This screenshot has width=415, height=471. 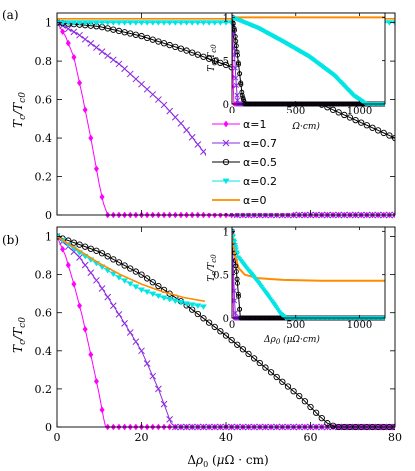 What do you see at coordinates (44, 61) in the screenshot?
I see `panel-a-ytick-label-4: 0.8` at bounding box center [44, 61].